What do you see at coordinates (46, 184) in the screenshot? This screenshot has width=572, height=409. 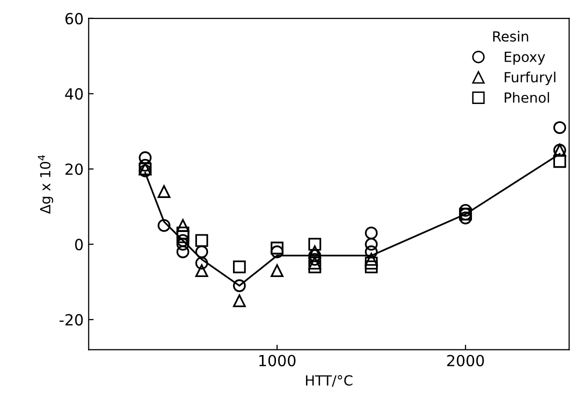 I see `y-axis-title: Δg x 10$^{4}$` at bounding box center [46, 184].